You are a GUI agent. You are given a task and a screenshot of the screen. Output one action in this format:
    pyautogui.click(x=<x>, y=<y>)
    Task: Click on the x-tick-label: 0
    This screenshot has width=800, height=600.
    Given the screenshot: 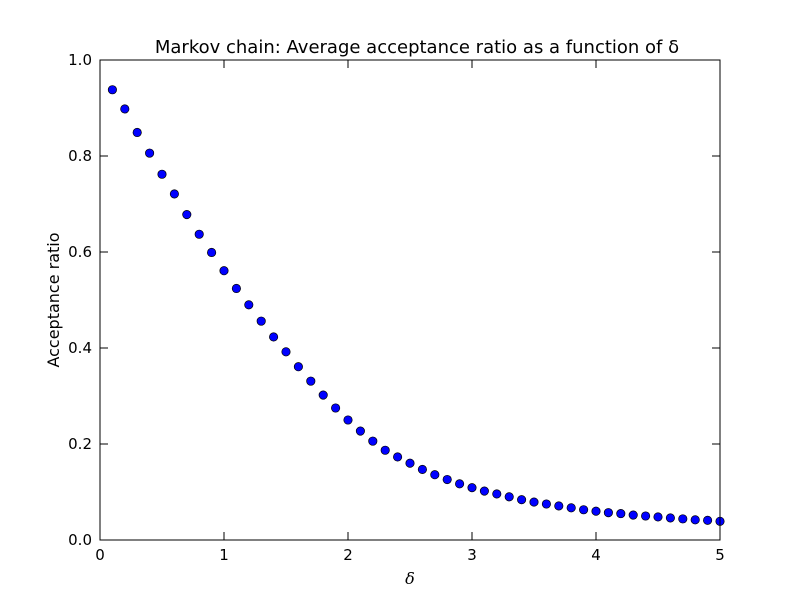 What is the action you would take?
    pyautogui.click(x=100, y=555)
    